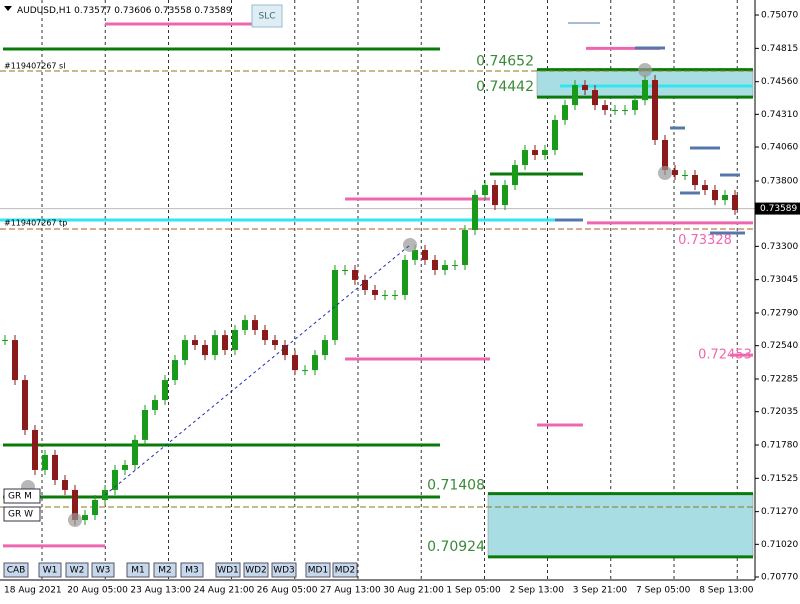 This screenshot has height=604, width=800. I want to click on time-label: 20 Aug 05:00, so click(97, 591).